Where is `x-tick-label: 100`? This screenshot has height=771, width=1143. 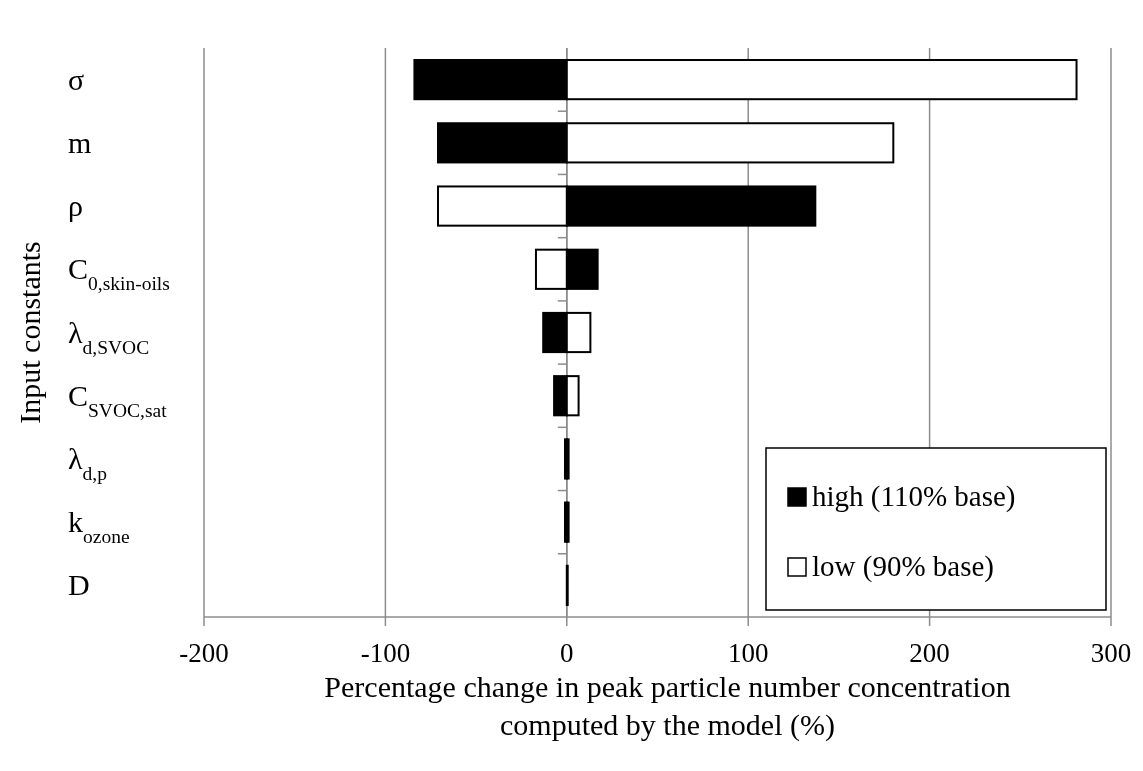 x-tick-label: 100 is located at coordinates (748, 653).